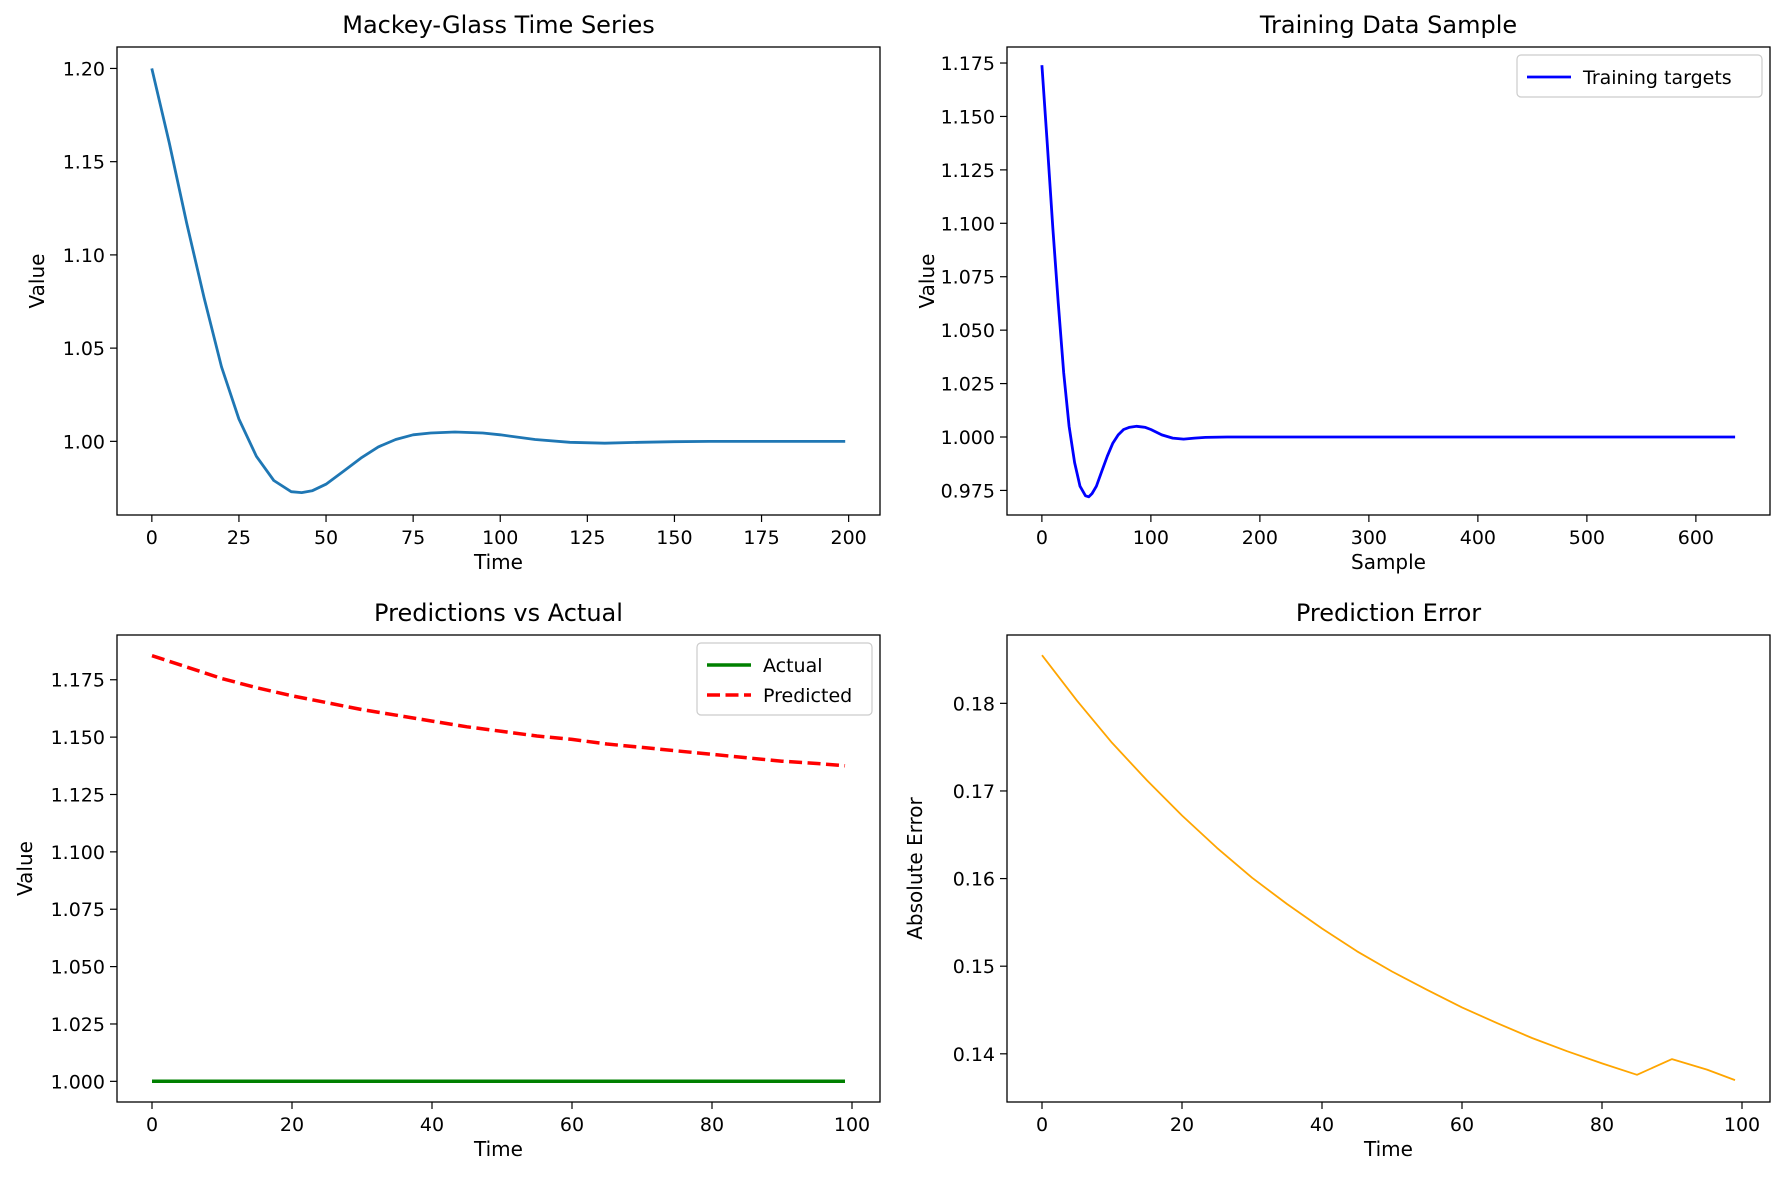 The height and width of the screenshot is (1181, 1784). What do you see at coordinates (498, 613) in the screenshot?
I see `chart-title: Predictions vs Actual` at bounding box center [498, 613].